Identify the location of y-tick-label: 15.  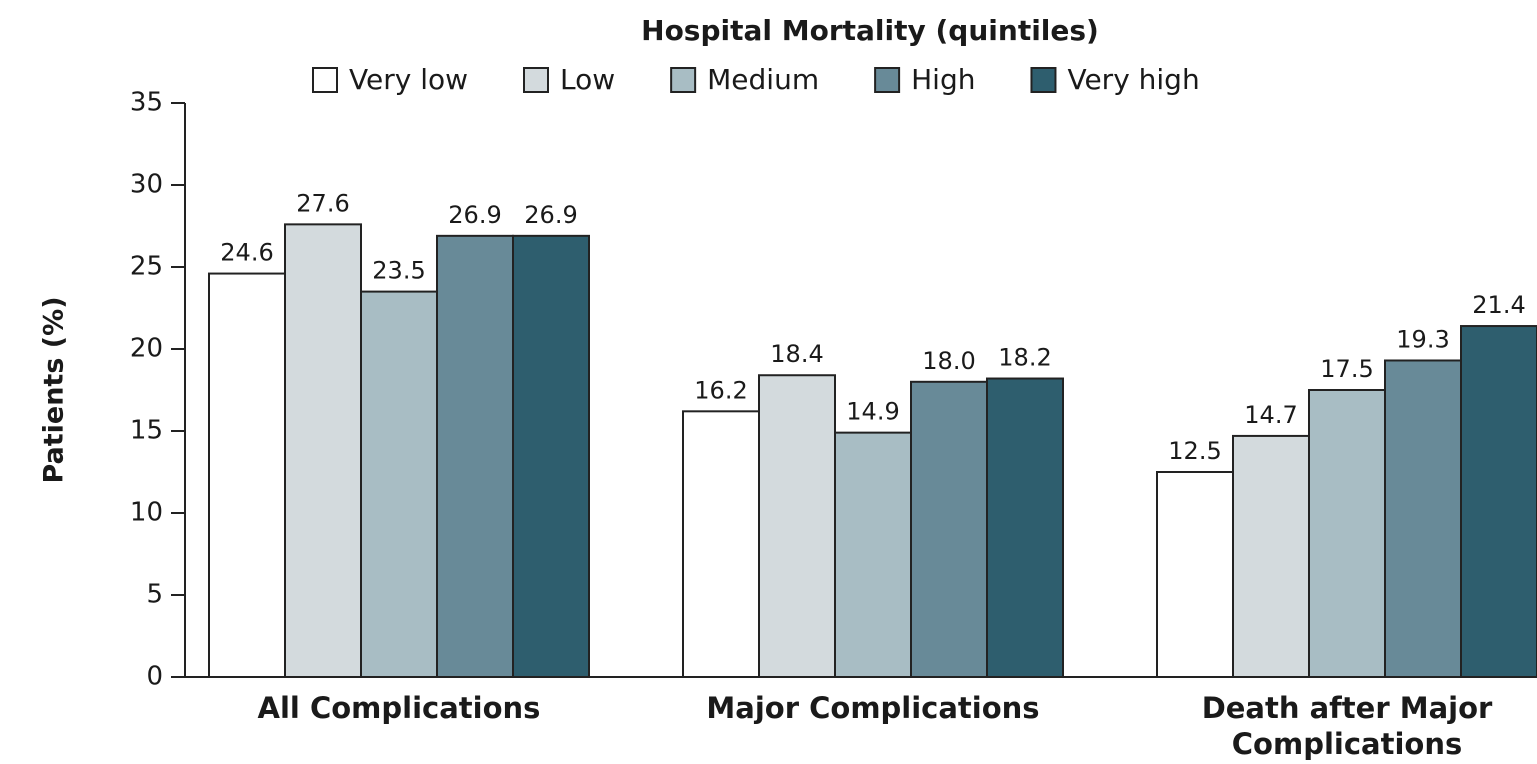
(146, 431).